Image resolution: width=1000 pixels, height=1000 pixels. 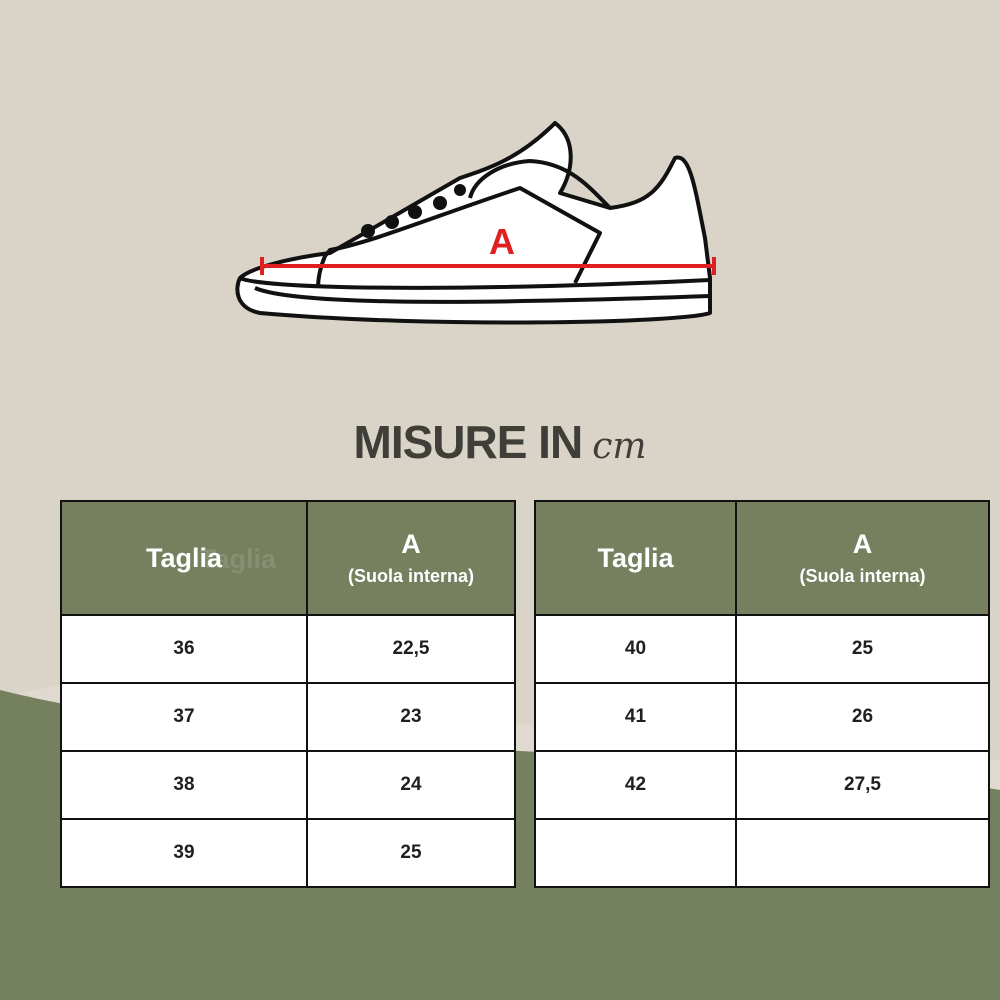 I want to click on table-row: 42 27,5, so click(x=762, y=785).